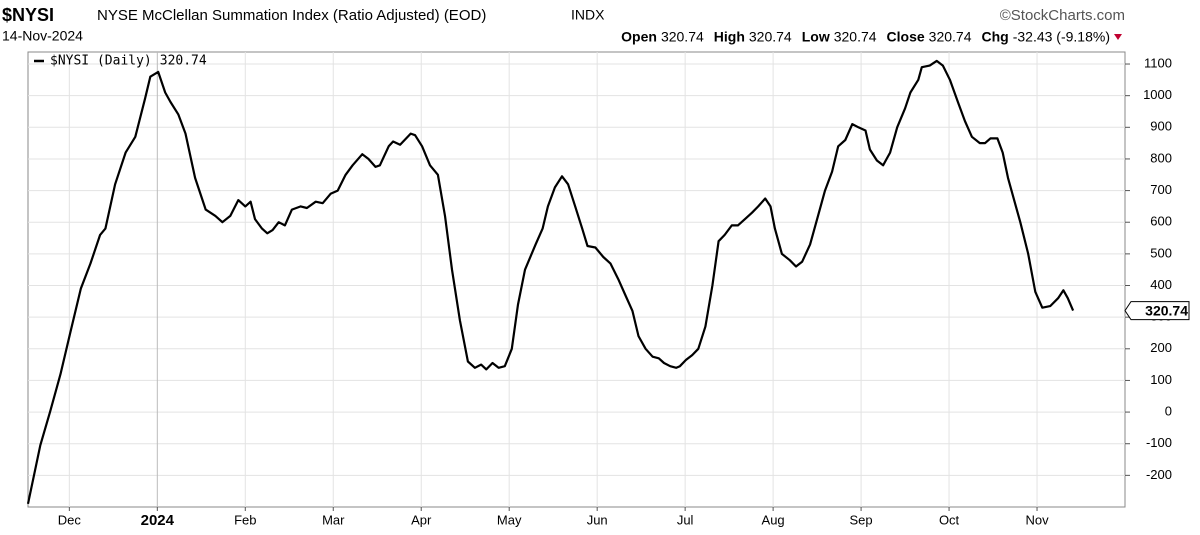  I want to click on x-tick-label: Apr, so click(421, 519).